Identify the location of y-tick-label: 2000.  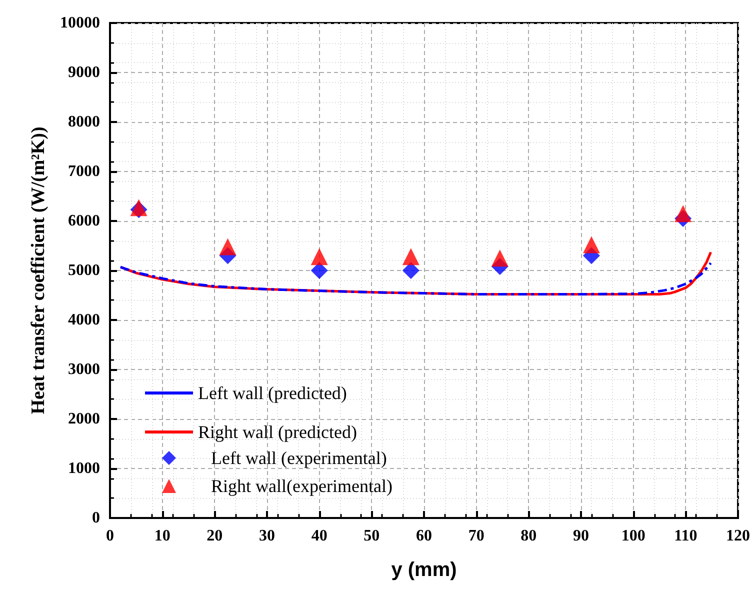
(84, 419).